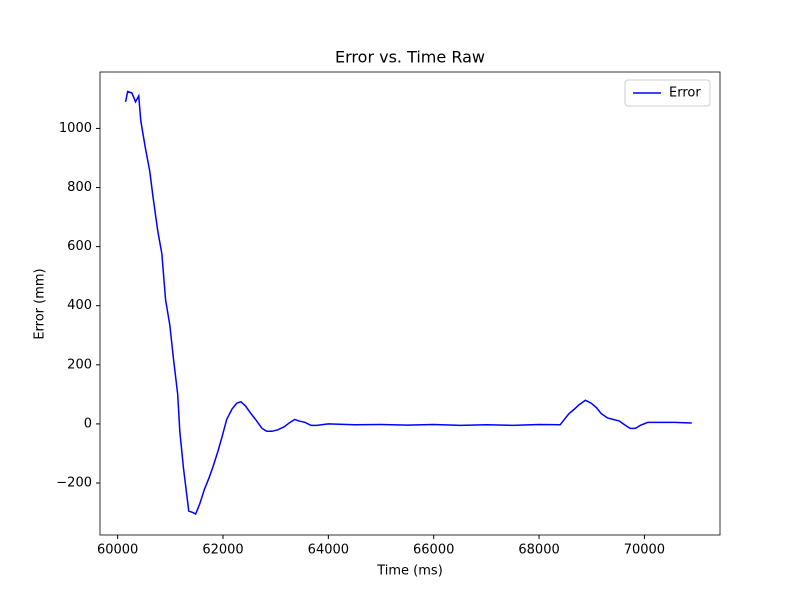 The image size is (800, 600). Describe the element at coordinates (88, 423) in the screenshot. I see `y-tick-label: 0` at that location.